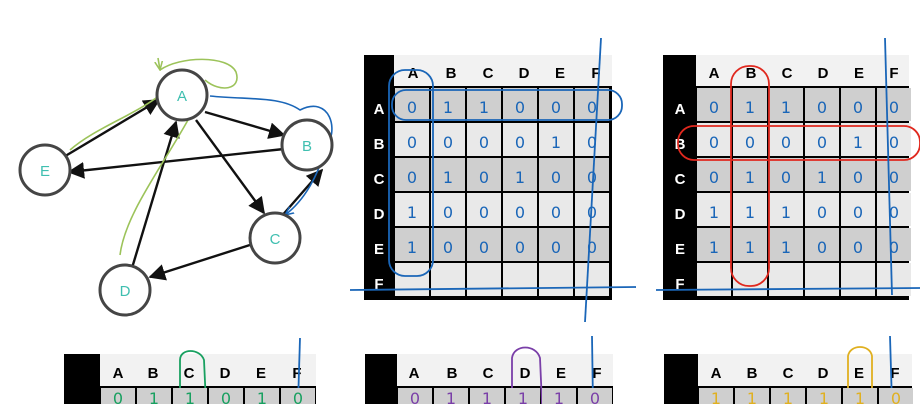 This screenshot has width=920, height=404. What do you see at coordinates (379, 214) in the screenshot?
I see `m1-row-header: D` at bounding box center [379, 214].